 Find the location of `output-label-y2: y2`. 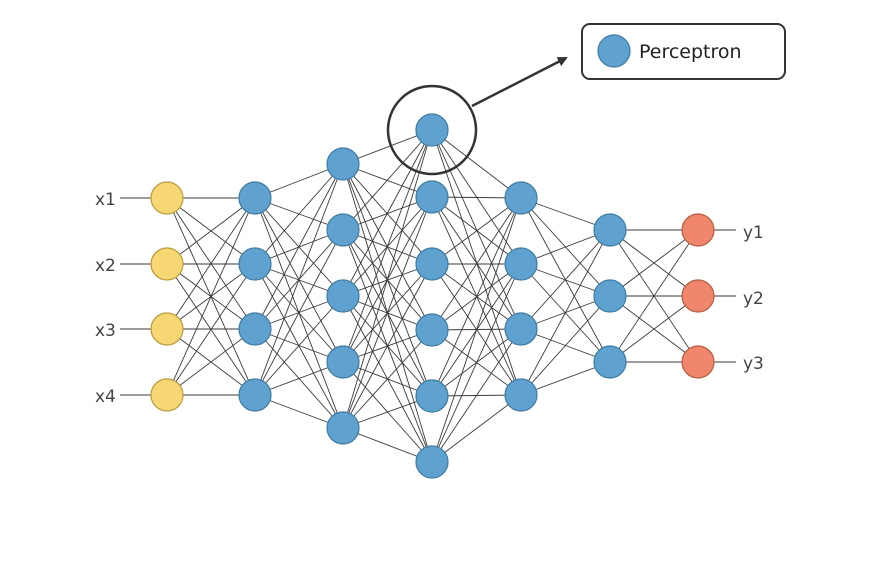

output-label-y2: y2 is located at coordinates (753, 299).